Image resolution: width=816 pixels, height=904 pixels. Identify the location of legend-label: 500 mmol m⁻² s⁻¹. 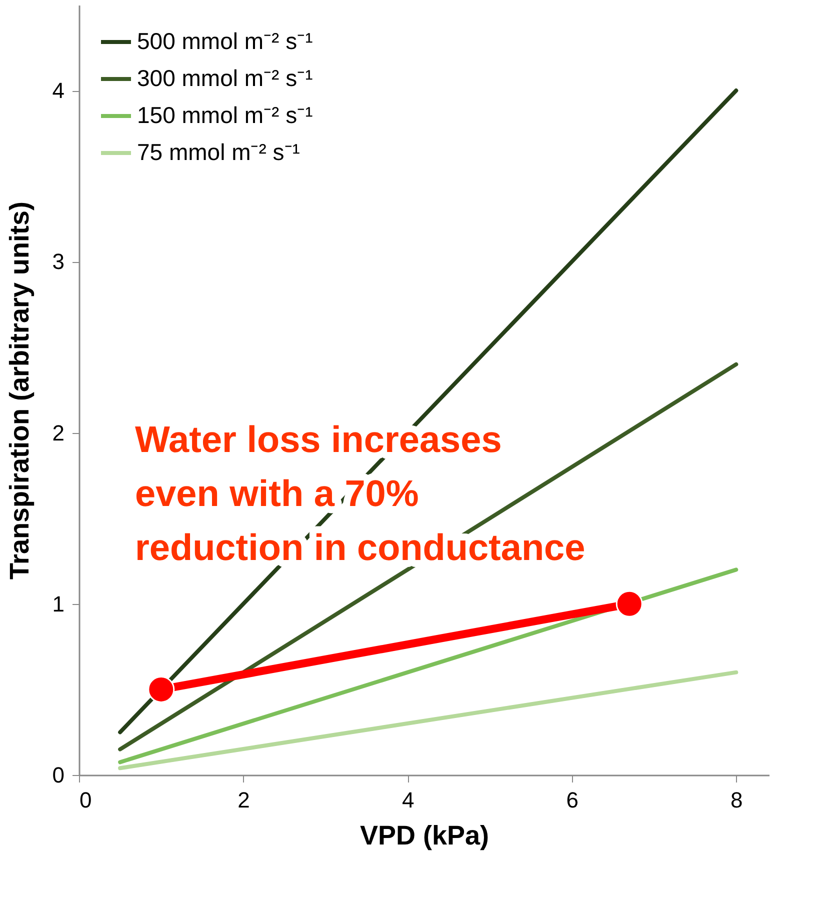
(225, 41).